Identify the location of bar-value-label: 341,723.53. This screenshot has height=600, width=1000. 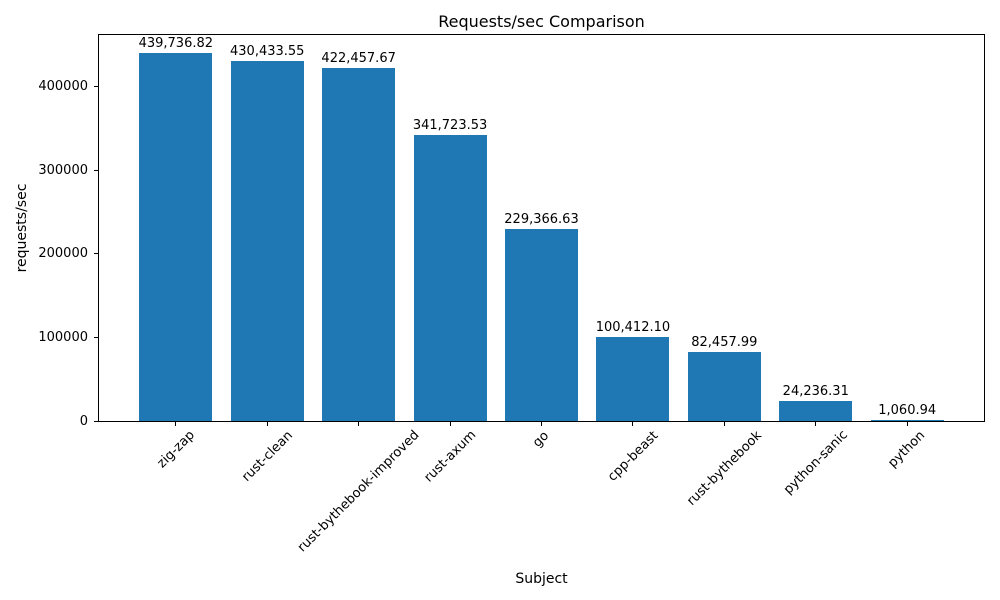
(450, 126).